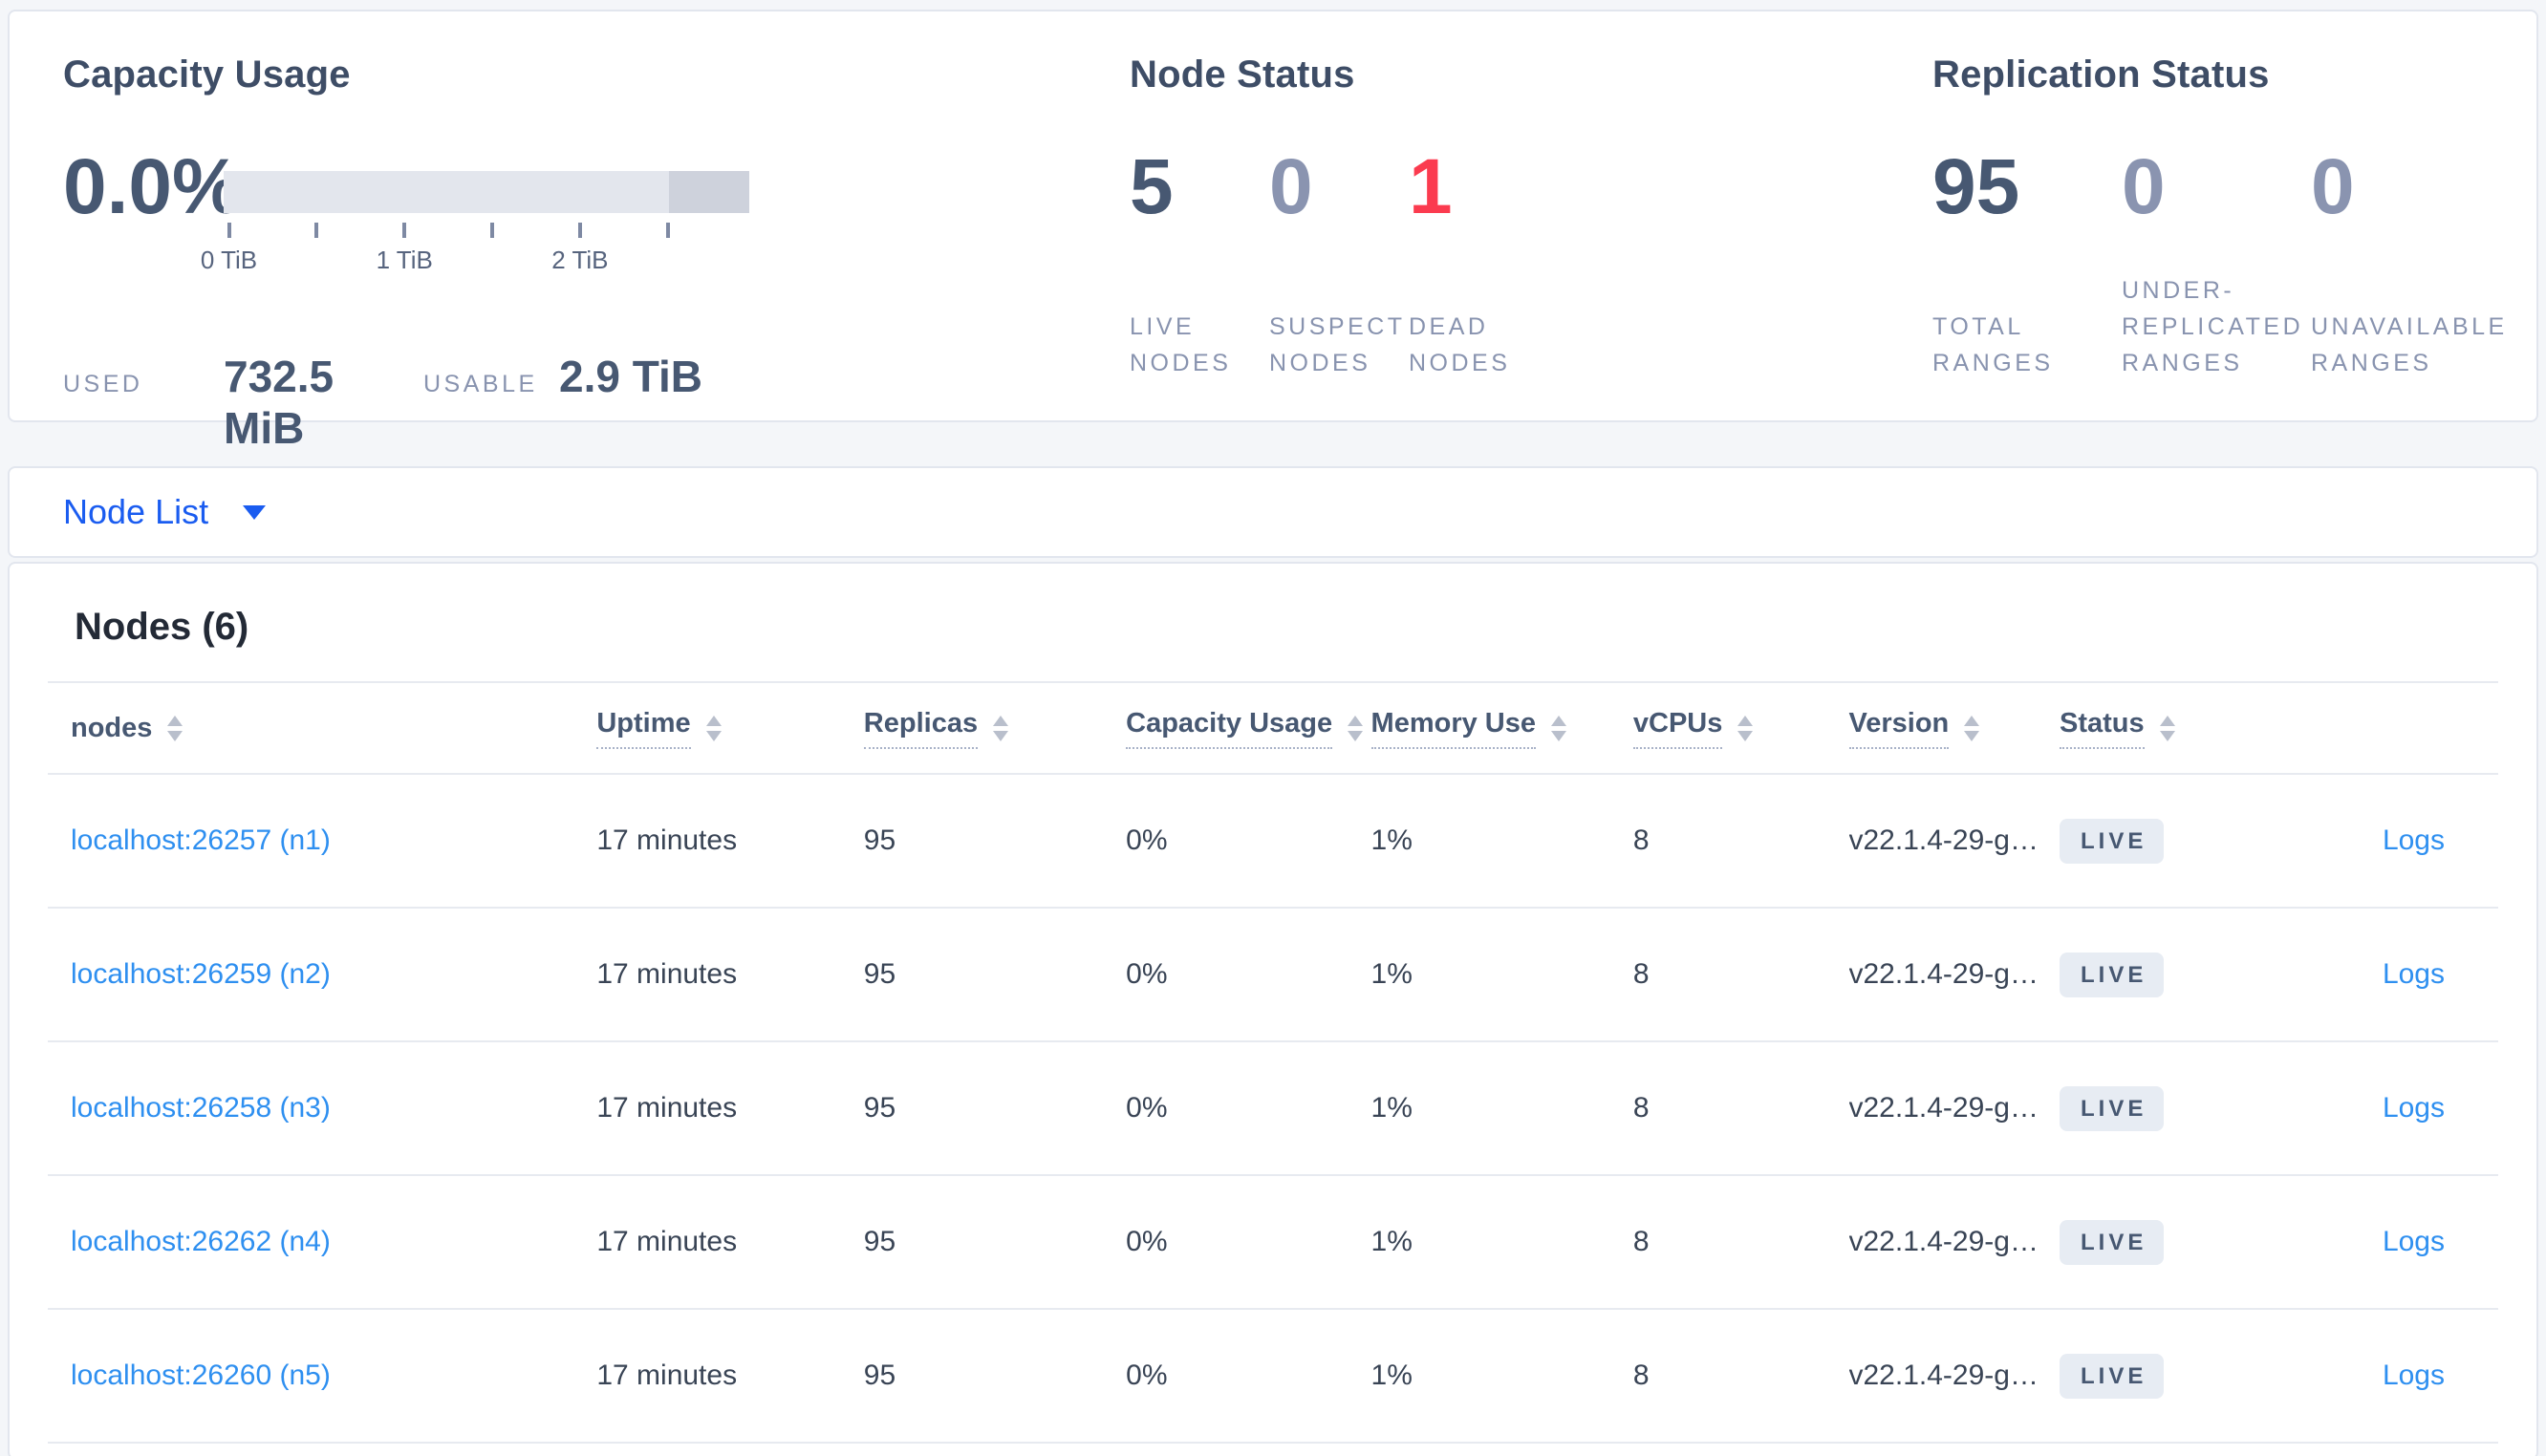  I want to click on node-link: localhost:26262 (n4), so click(201, 1241).